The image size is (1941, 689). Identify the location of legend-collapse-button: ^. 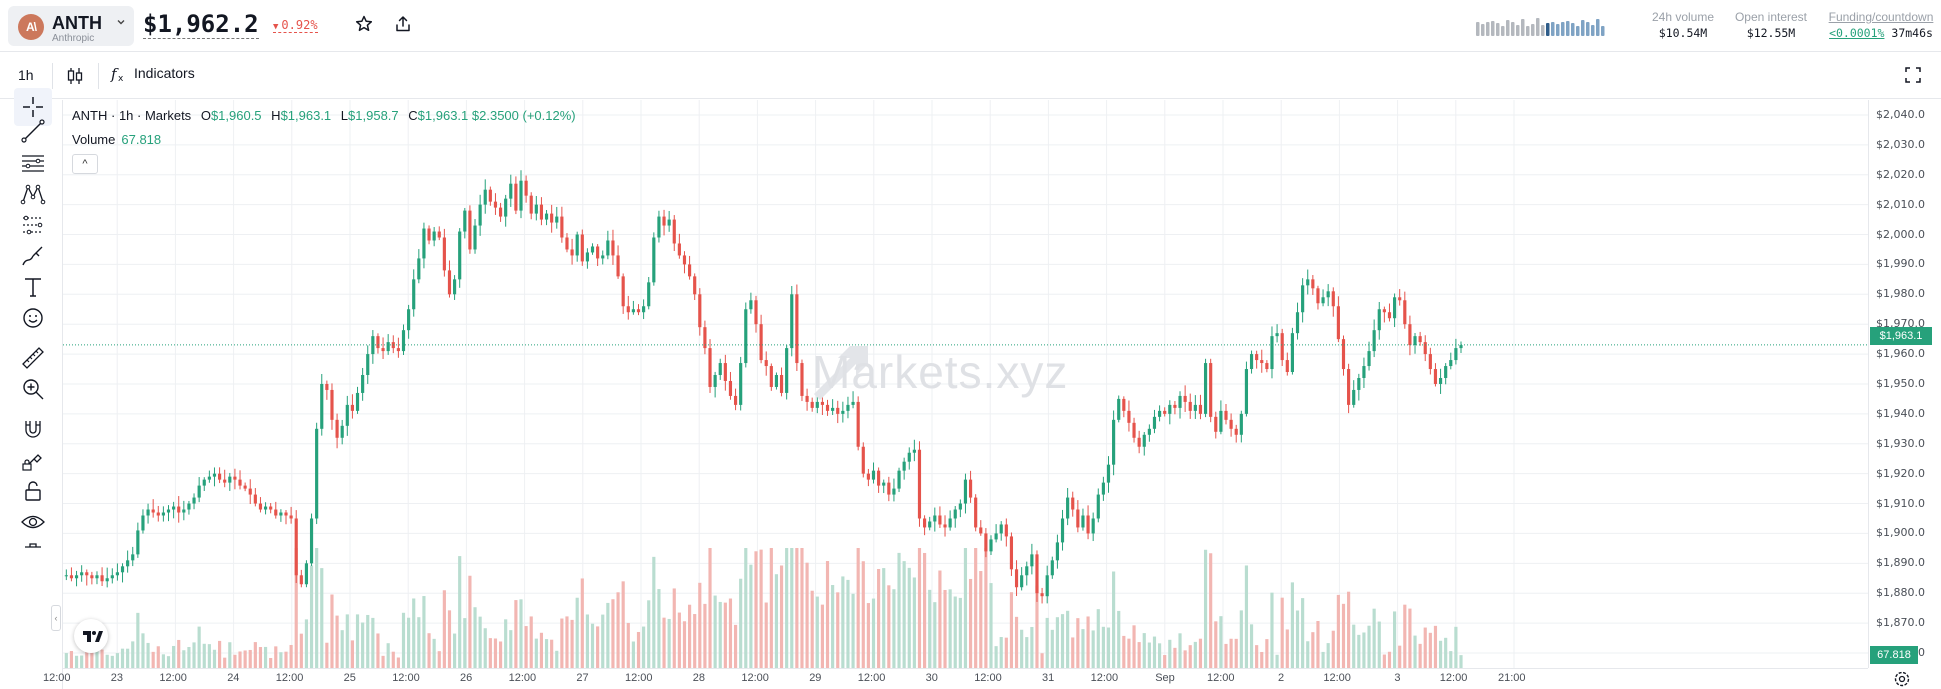
(85, 164).